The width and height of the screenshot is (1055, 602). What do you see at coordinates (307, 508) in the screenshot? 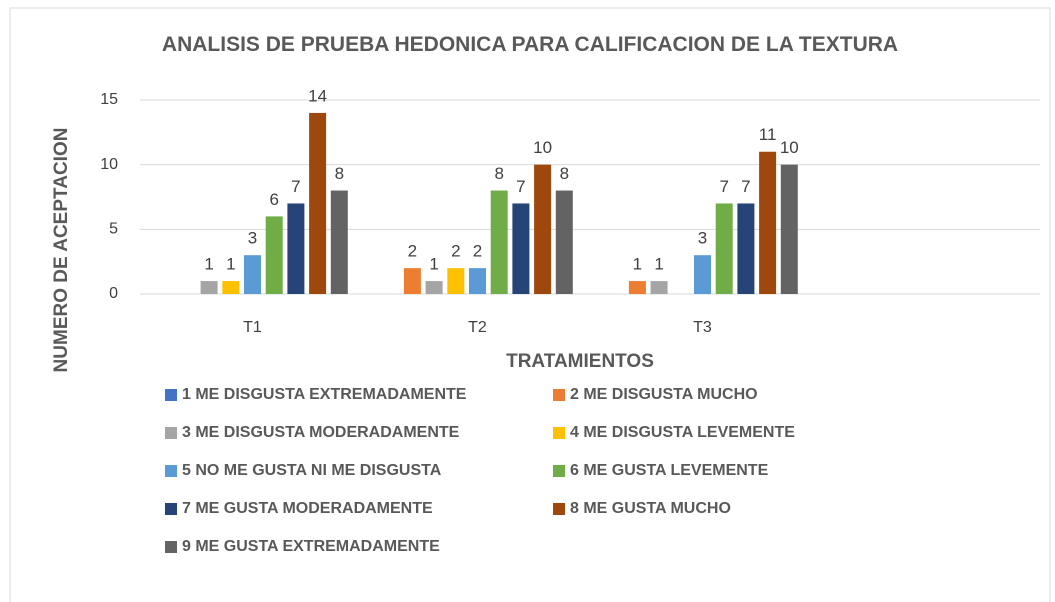
I see `legend-label: 7 ME GUSTA MODERADAMENTE` at bounding box center [307, 508].